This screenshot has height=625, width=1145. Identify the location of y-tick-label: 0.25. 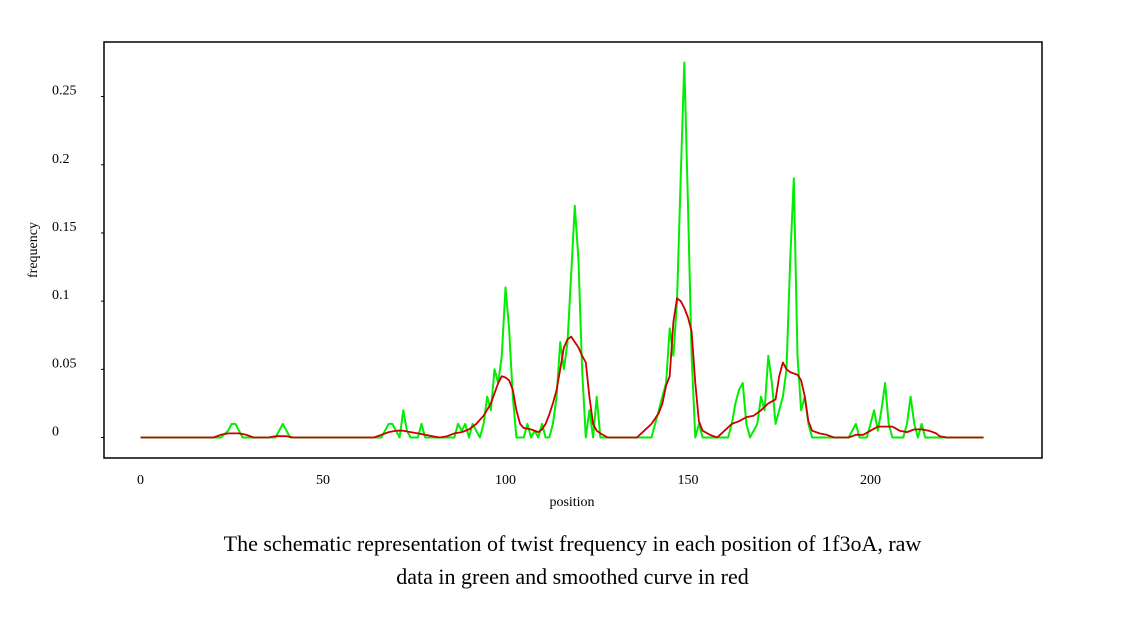
(64, 91).